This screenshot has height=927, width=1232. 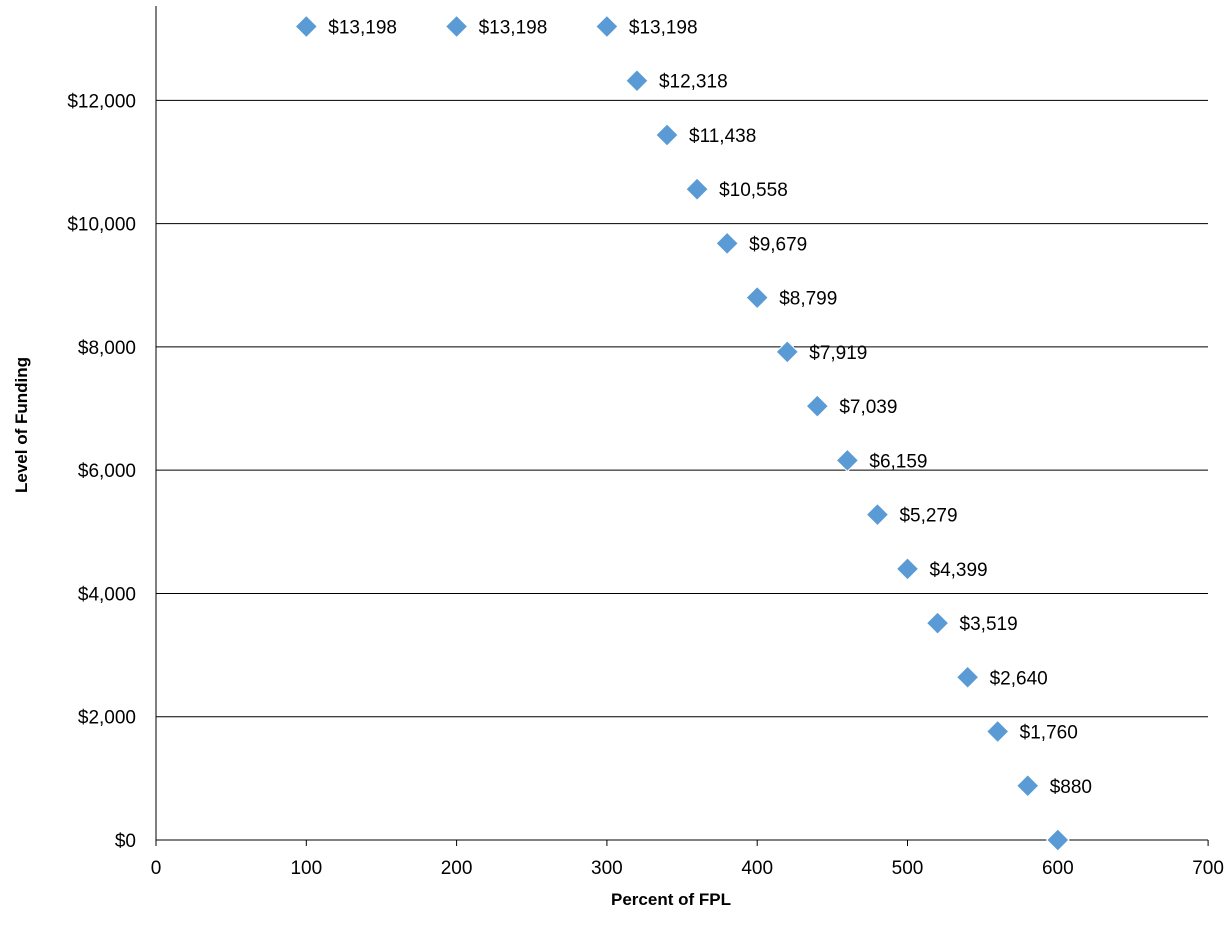 What do you see at coordinates (1208, 868) in the screenshot?
I see `x-tick-label: 700` at bounding box center [1208, 868].